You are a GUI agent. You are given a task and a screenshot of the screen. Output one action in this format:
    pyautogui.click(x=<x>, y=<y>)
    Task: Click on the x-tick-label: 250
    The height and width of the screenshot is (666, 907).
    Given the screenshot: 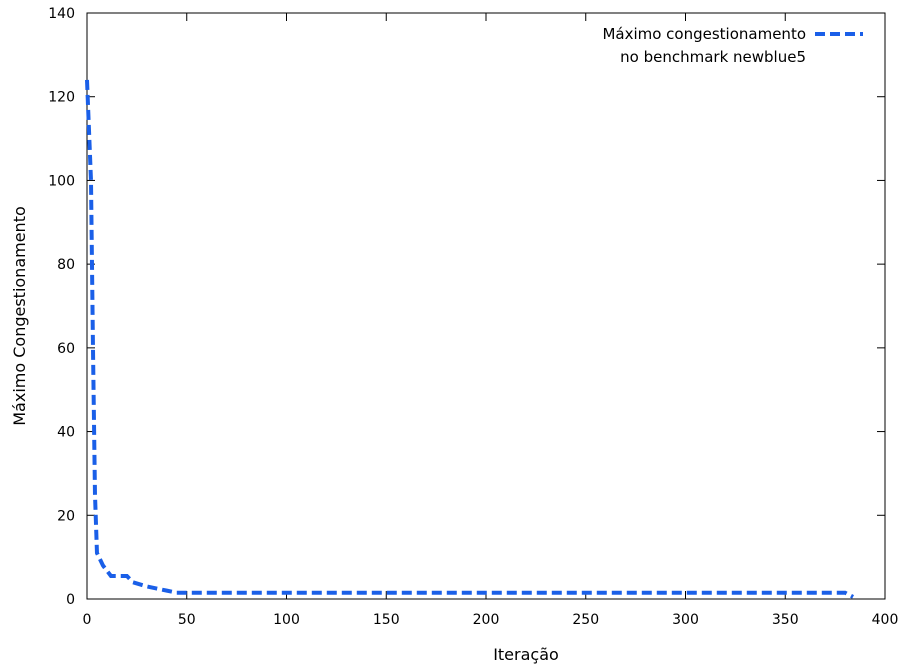 What is the action you would take?
    pyautogui.click(x=585, y=620)
    